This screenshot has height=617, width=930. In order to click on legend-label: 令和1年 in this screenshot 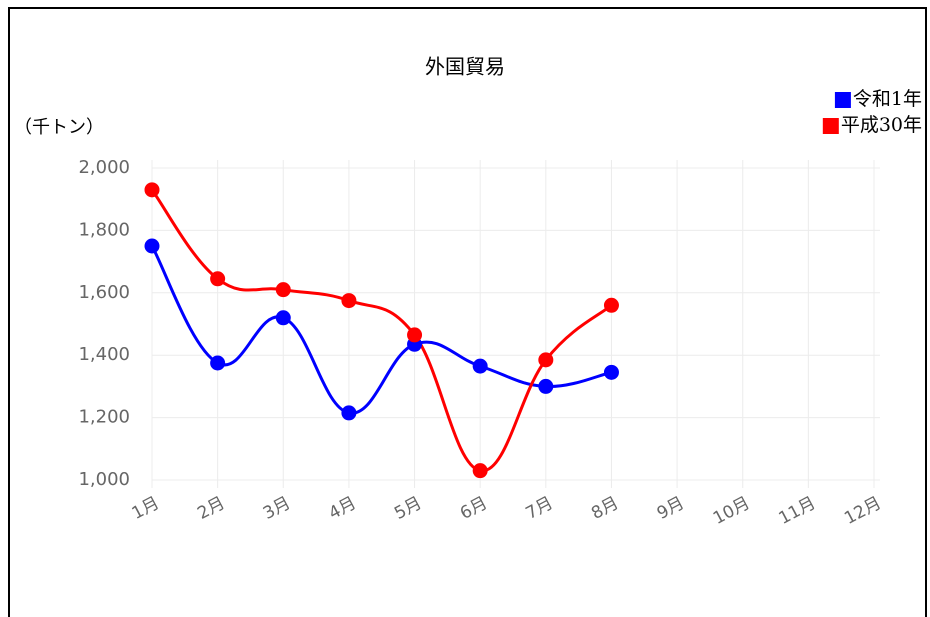, I will do `click(887, 99)`.